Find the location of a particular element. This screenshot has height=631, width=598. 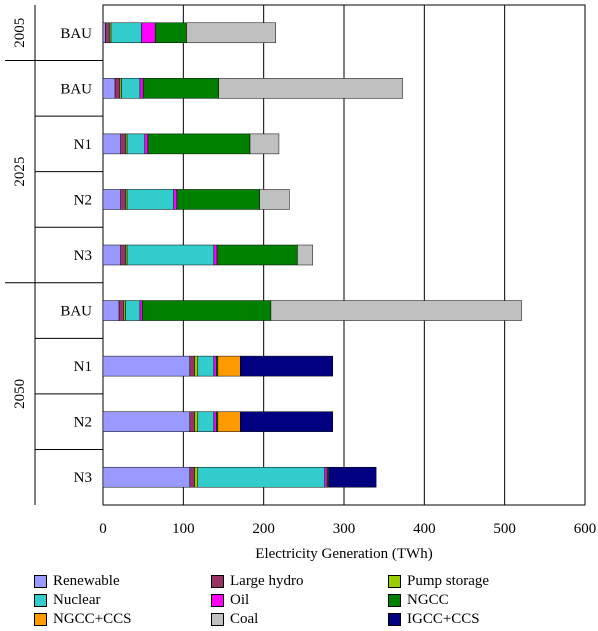

category-labels: BAU BAU N1 N2 N3 BAU N1 N2 N3 is located at coordinates (76, 256).